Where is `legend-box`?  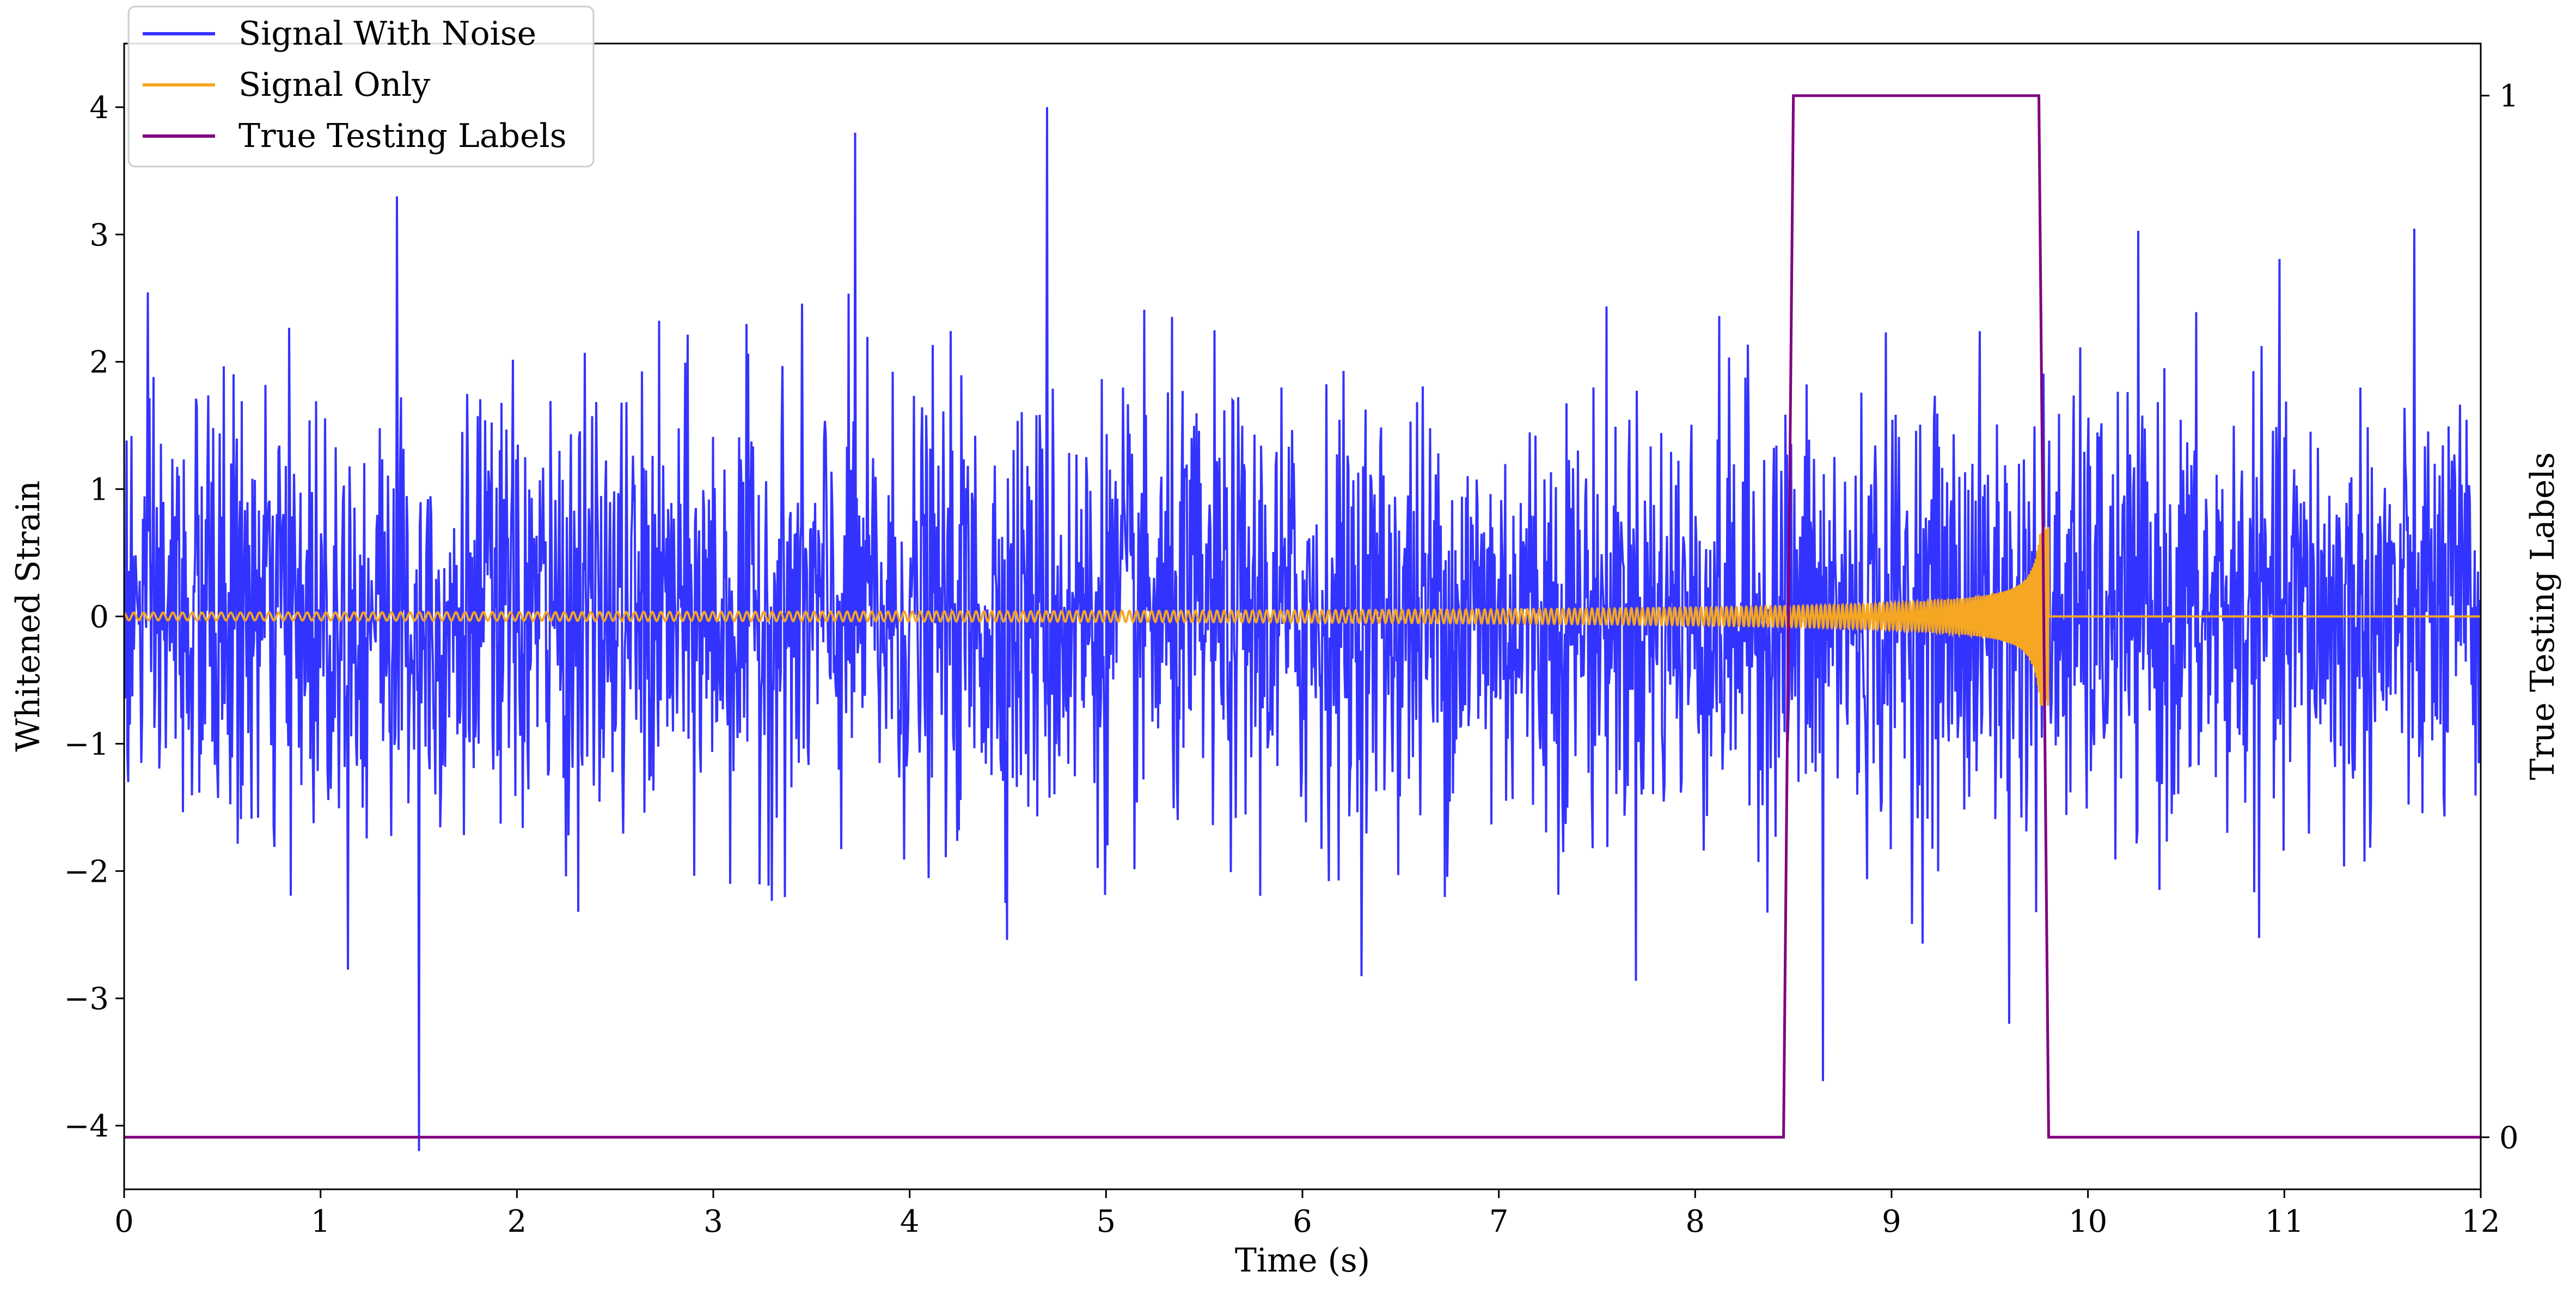 legend-box is located at coordinates (361, 87).